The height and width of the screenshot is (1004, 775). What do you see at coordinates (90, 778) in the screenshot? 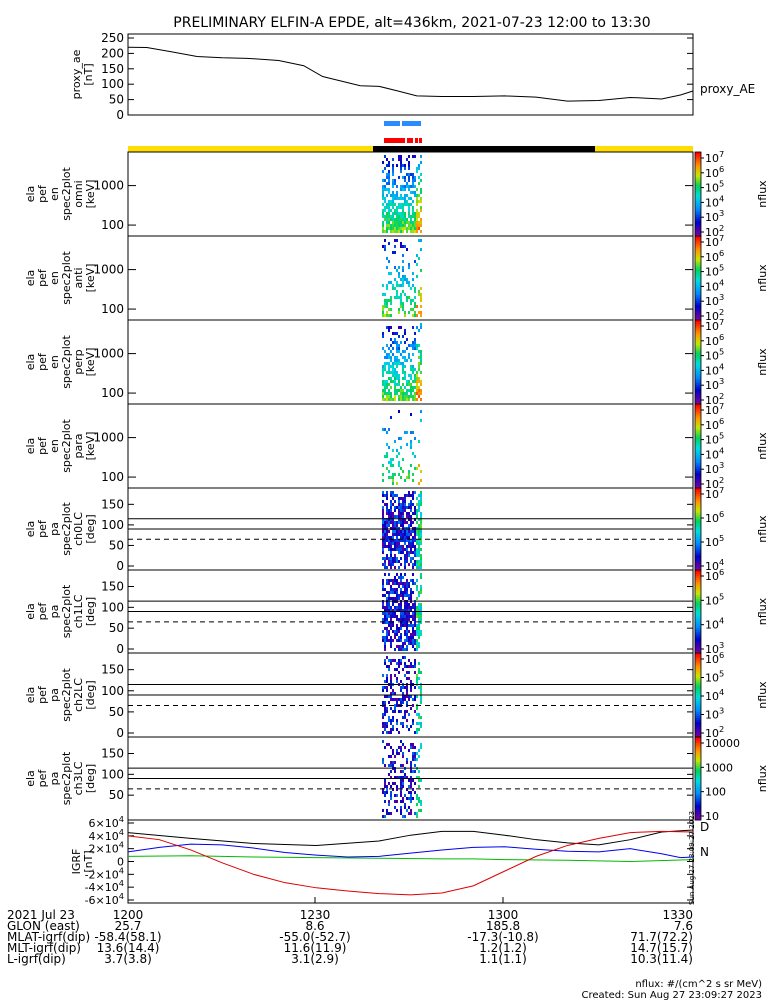
I see `panel-ylabel: [deg]` at bounding box center [90, 778].